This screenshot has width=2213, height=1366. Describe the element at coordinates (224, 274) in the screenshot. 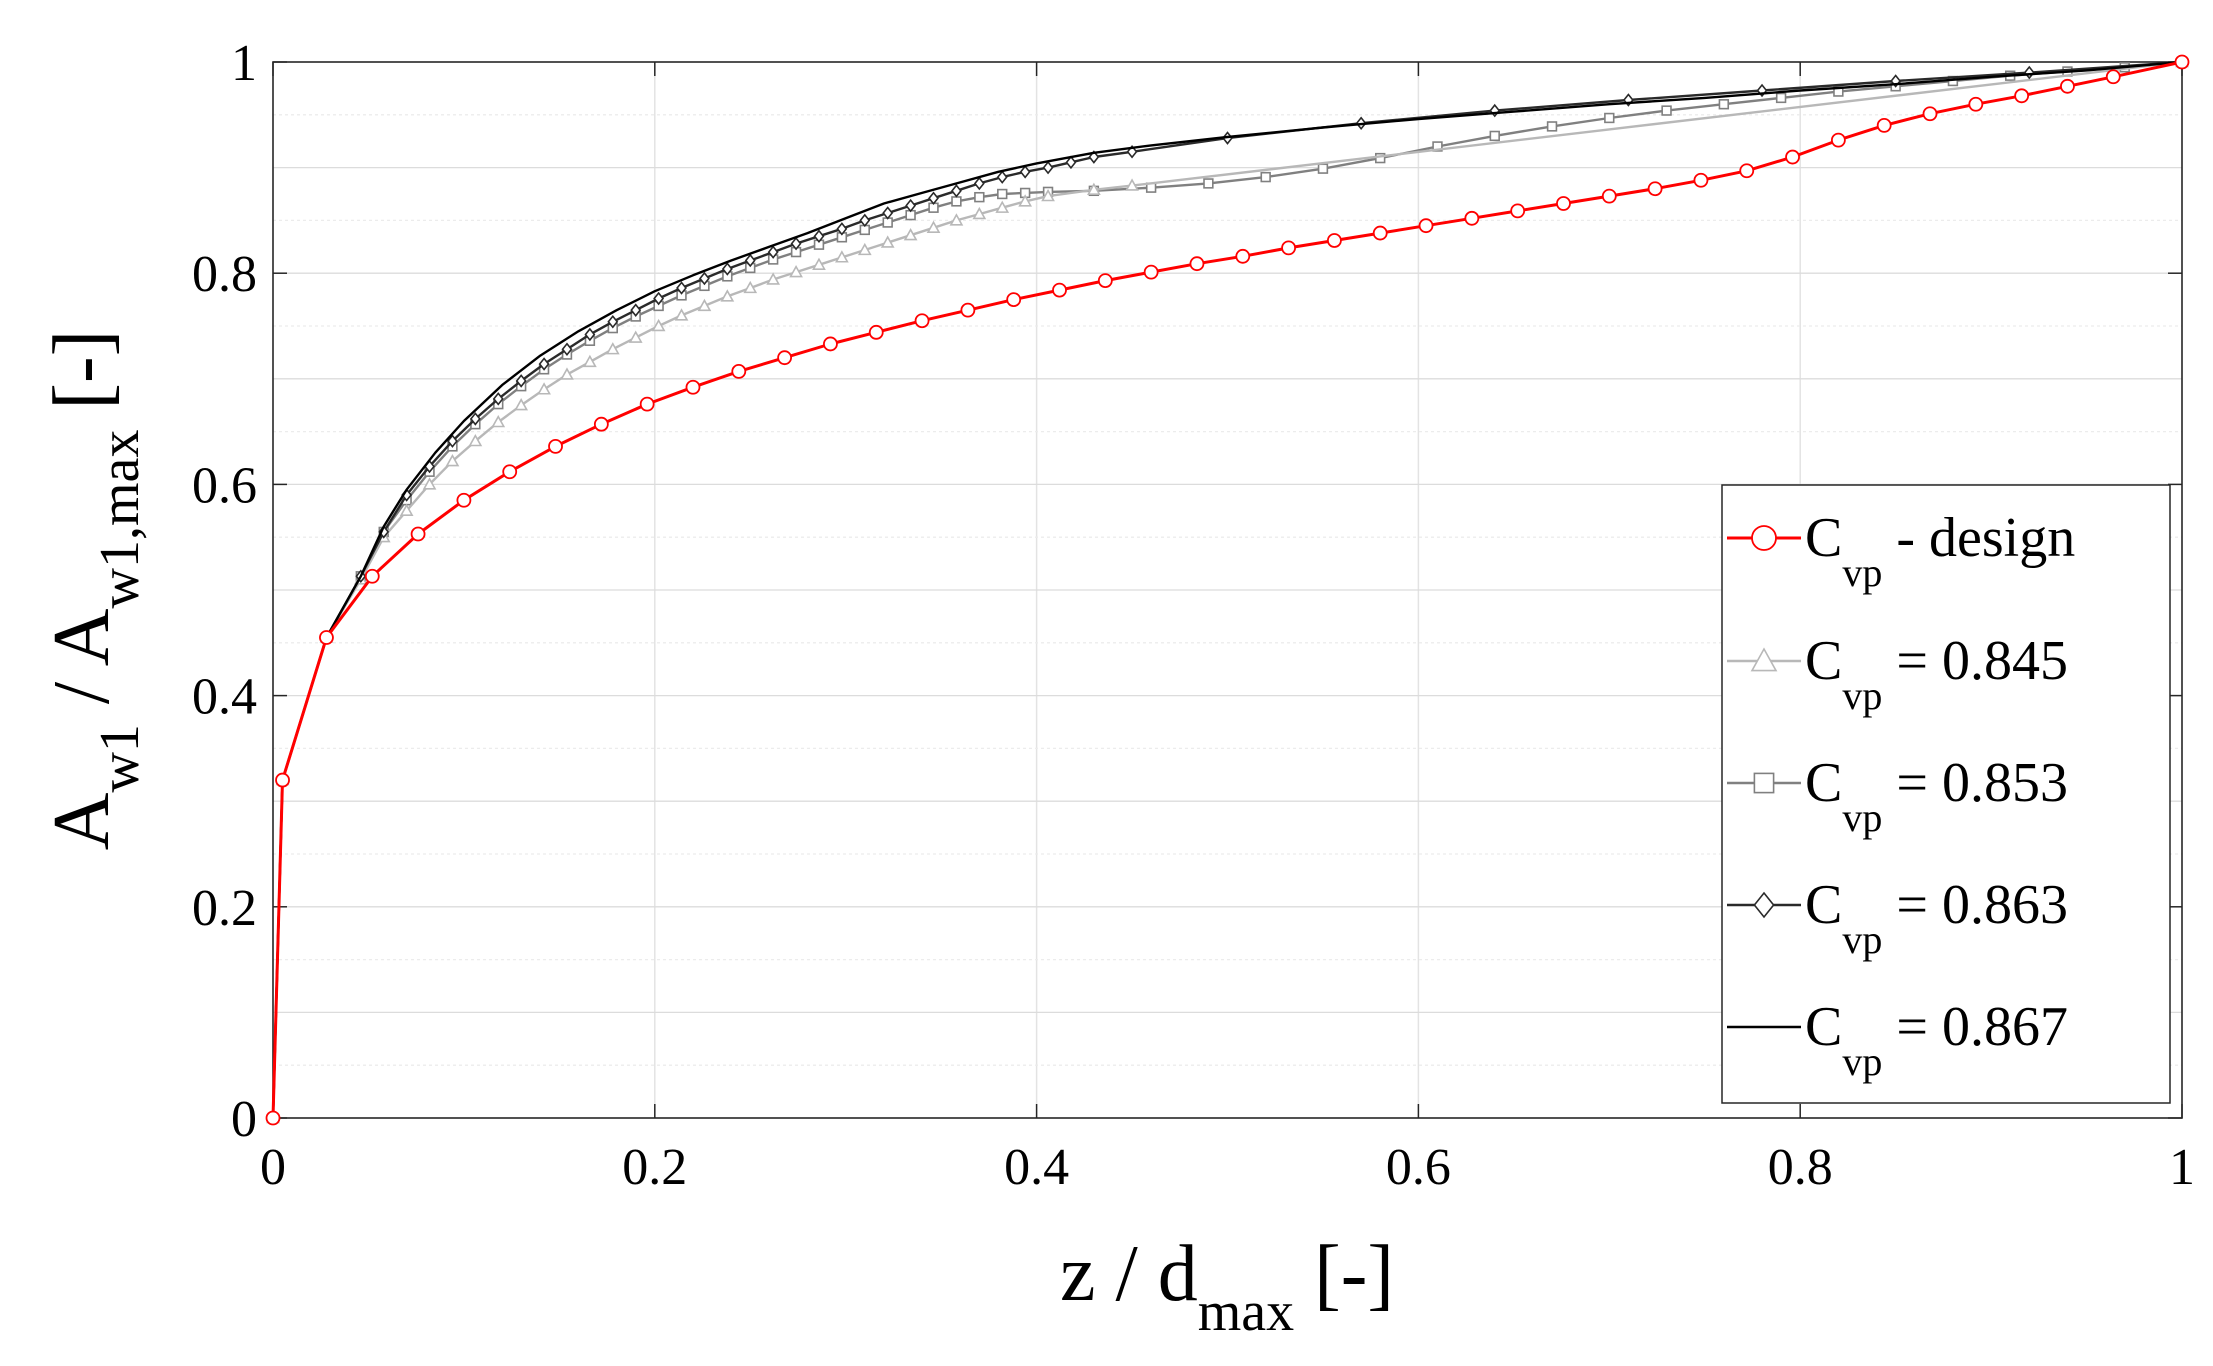

I see `y-tick-label: 0.8` at that location.